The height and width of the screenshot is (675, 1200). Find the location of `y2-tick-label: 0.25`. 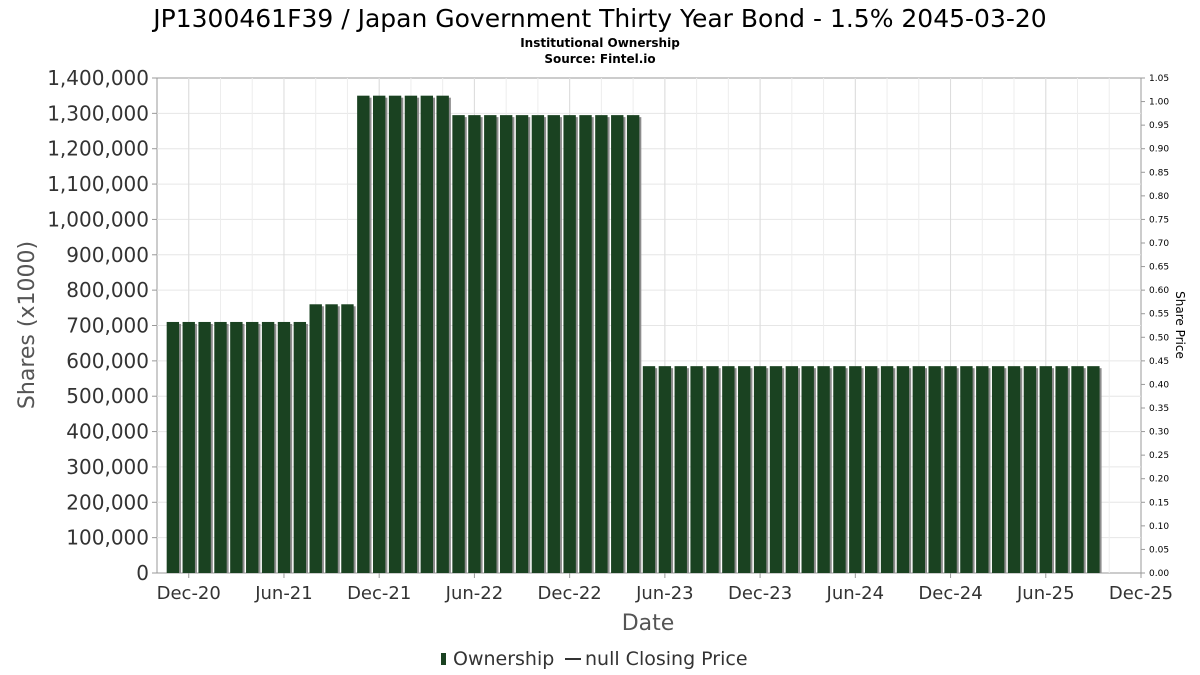

y2-tick-label: 0.25 is located at coordinates (1159, 456).